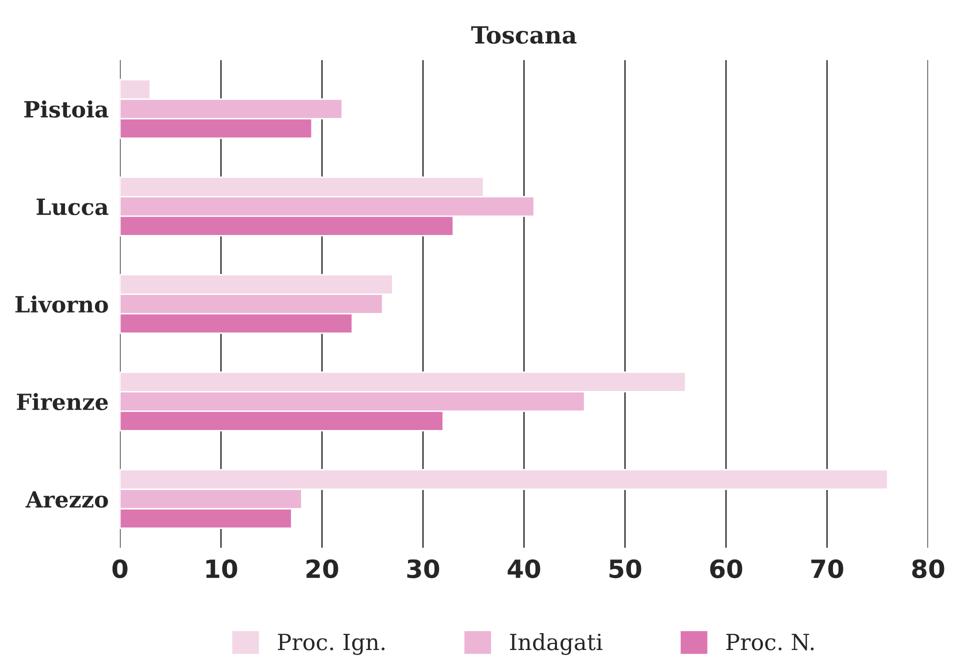 The image size is (962, 668). Describe the element at coordinates (67, 499) in the screenshot. I see `y-tick-label: Arezzo` at that location.